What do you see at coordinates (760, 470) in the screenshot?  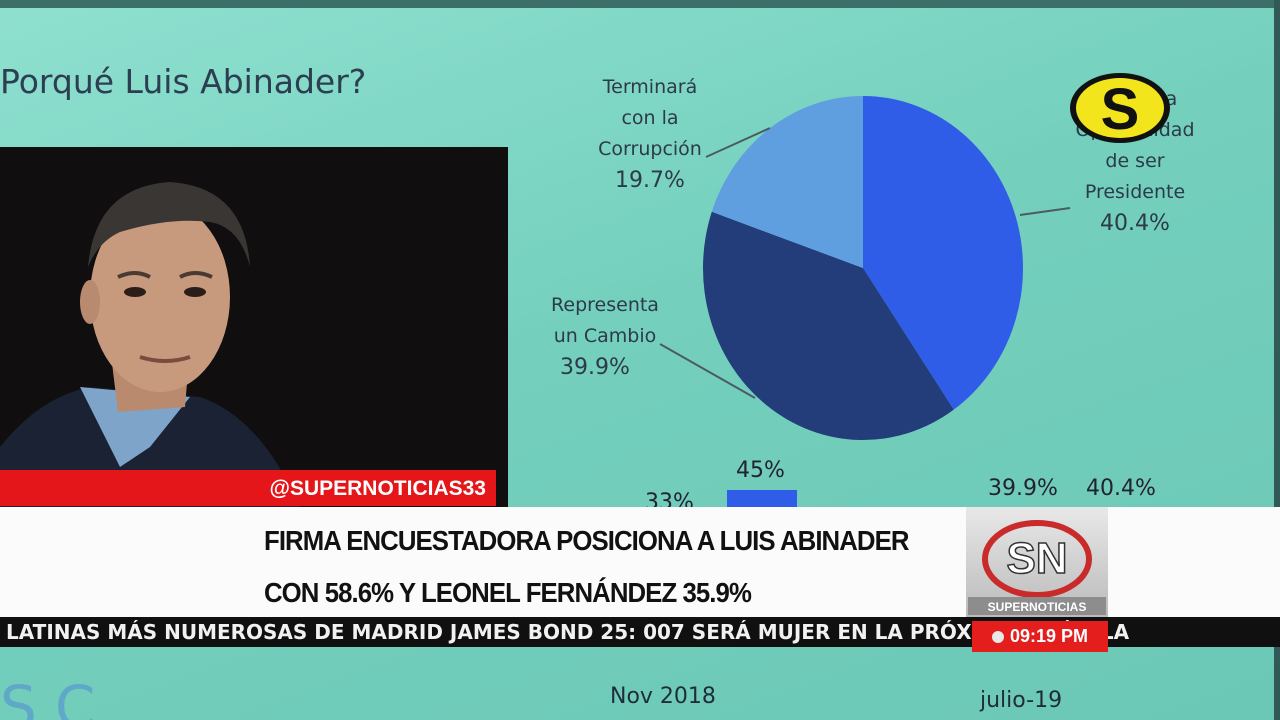 I see `bar-value-45: 45%` at bounding box center [760, 470].